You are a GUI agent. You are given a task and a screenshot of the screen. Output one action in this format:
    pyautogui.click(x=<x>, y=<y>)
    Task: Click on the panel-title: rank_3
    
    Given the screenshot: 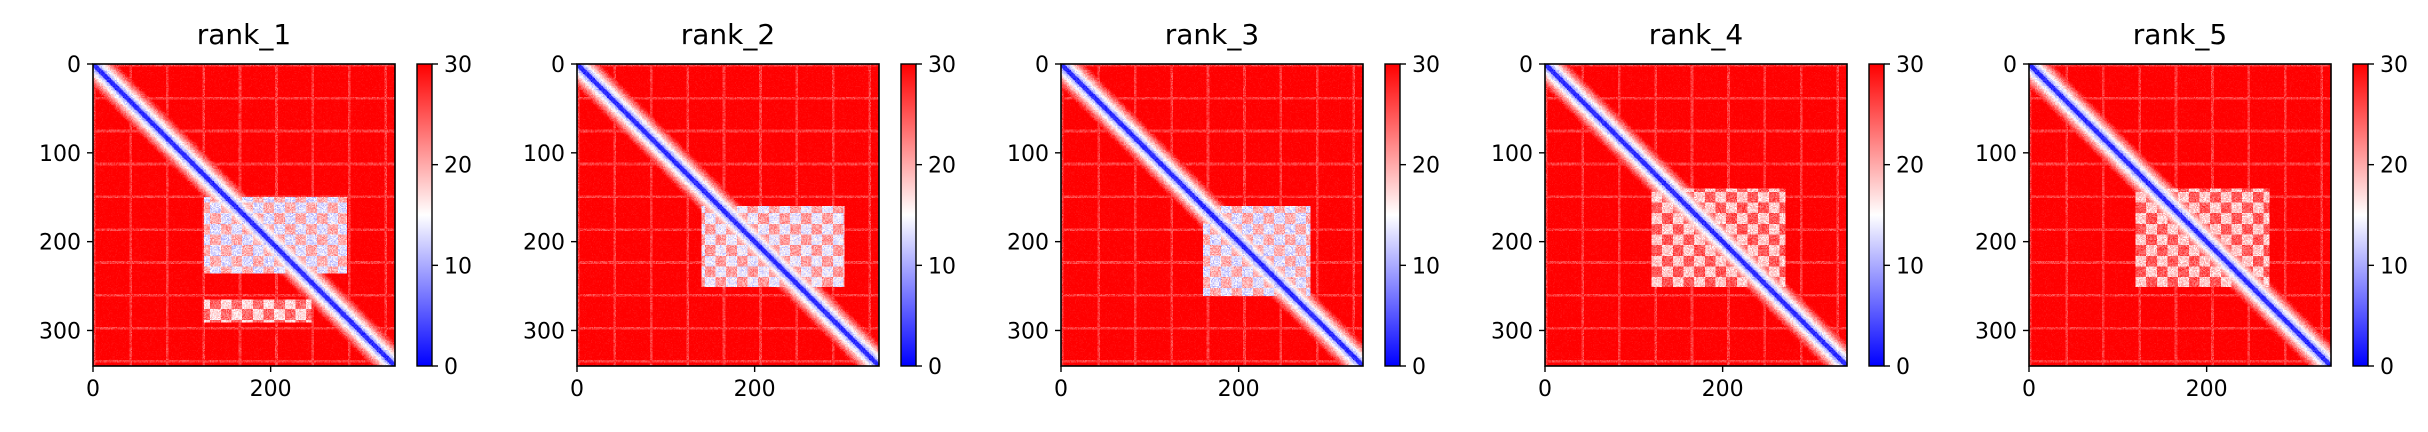 What is the action you would take?
    pyautogui.click(x=1212, y=34)
    